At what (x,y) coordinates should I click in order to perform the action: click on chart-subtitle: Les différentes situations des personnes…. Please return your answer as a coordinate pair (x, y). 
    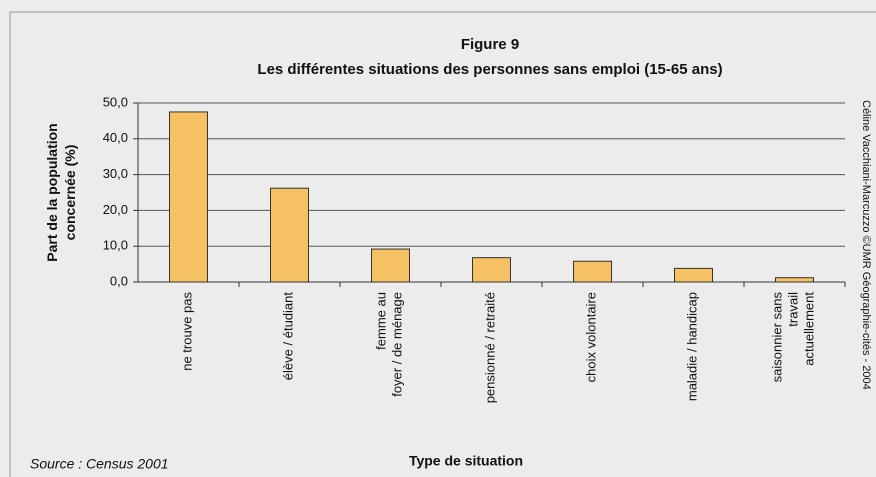
    Looking at the image, I should click on (489, 69).